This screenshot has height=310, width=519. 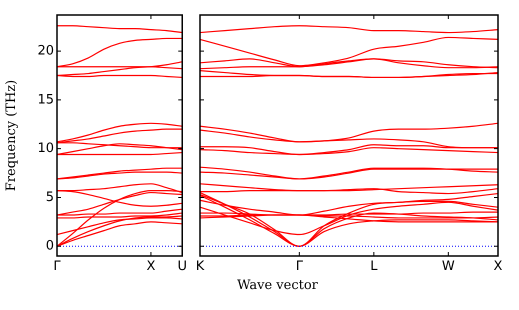 What do you see at coordinates (50, 197) in the screenshot?
I see `y-tick-label: 5` at bounding box center [50, 197].